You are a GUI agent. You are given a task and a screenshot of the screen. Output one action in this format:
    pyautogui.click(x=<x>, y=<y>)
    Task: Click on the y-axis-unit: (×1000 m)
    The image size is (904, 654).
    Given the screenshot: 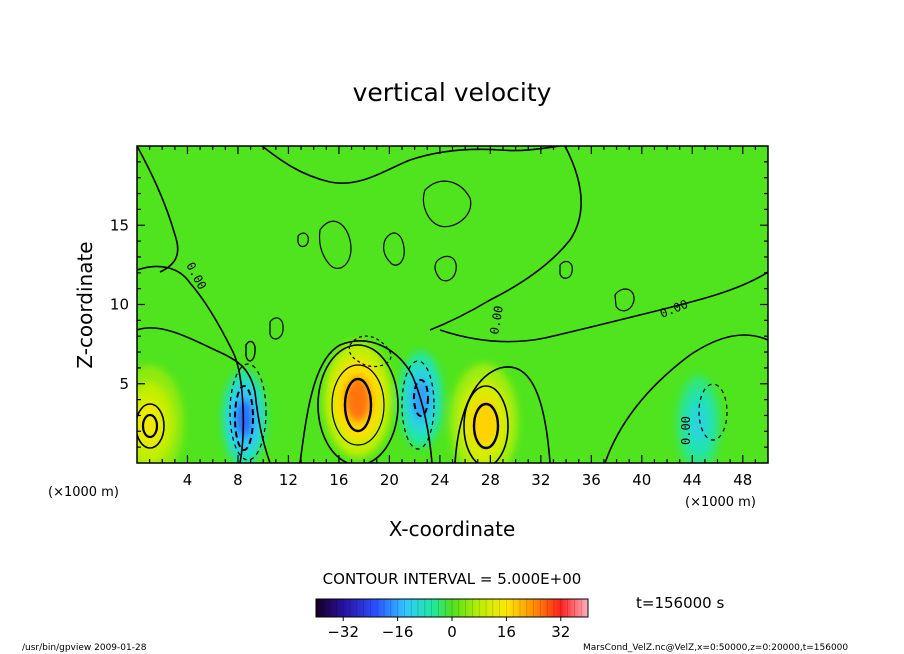 What is the action you would take?
    pyautogui.click(x=83, y=492)
    